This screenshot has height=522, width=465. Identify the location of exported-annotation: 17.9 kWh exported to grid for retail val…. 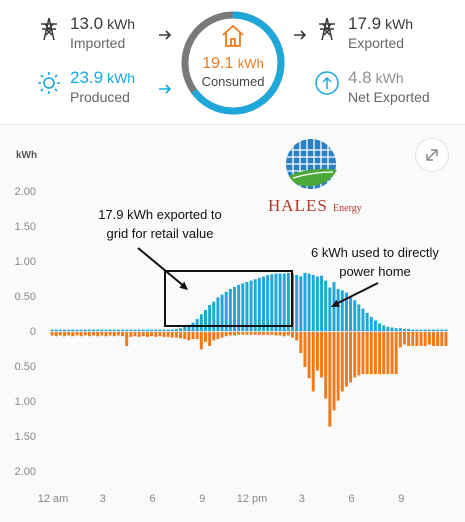
(160, 224).